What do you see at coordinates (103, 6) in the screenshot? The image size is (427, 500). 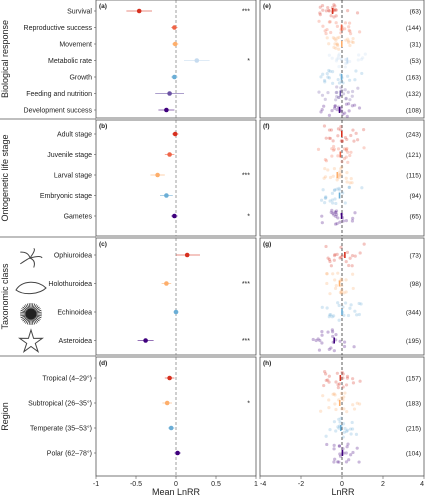 I see `panel-letter: (a)` at bounding box center [103, 6].